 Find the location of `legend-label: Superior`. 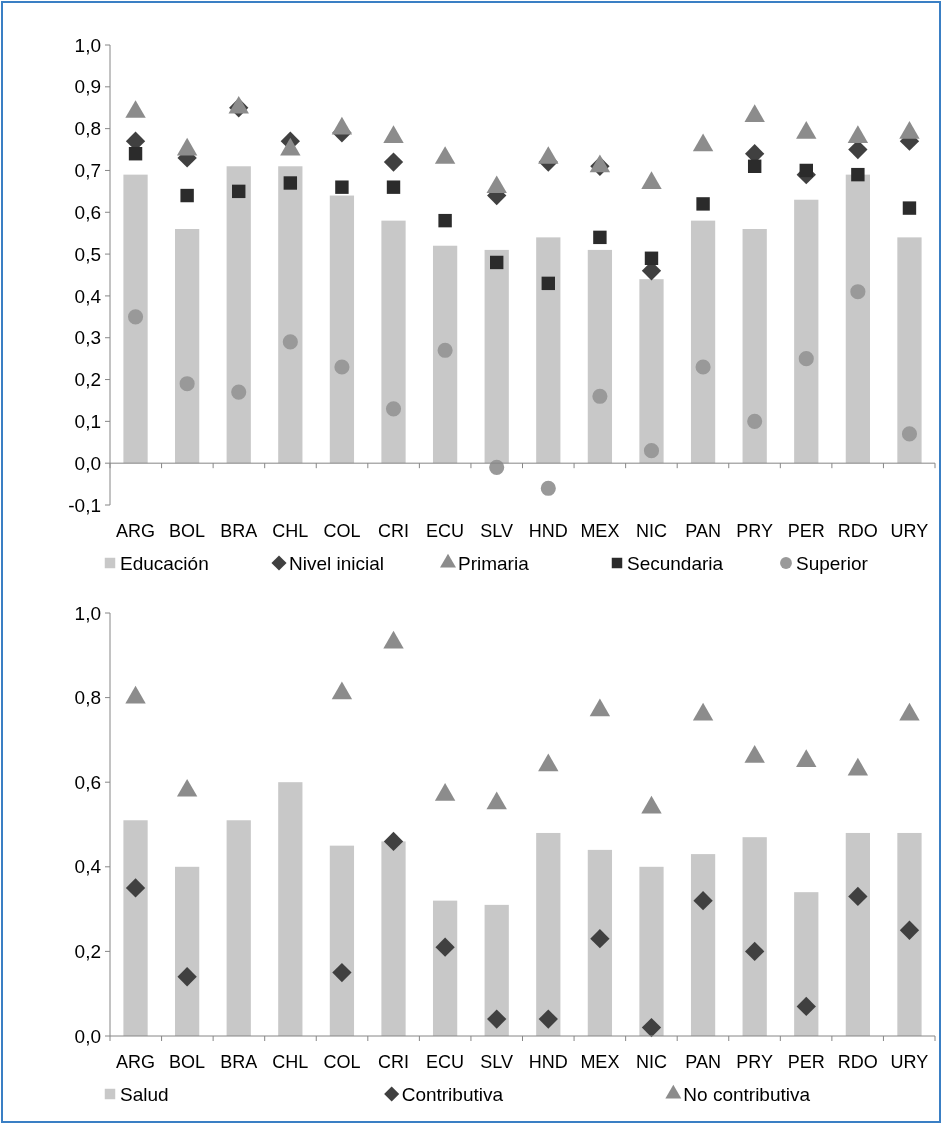

legend-label: Superior is located at coordinates (832, 563).